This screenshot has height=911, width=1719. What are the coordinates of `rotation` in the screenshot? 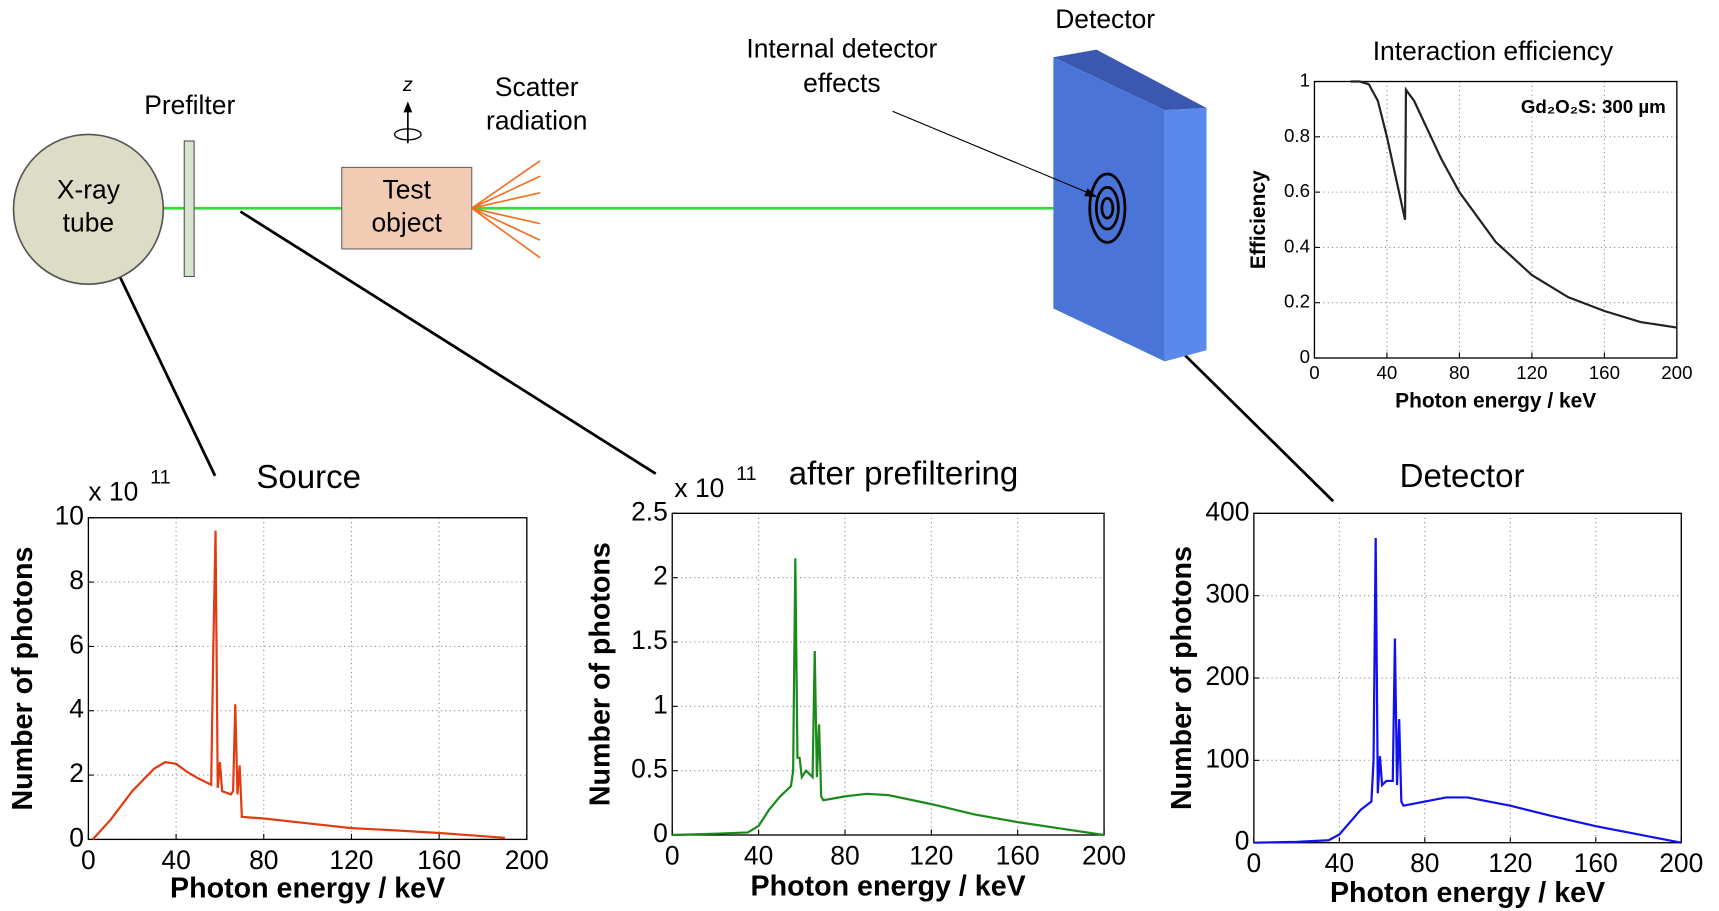 It's located at (407, 134).